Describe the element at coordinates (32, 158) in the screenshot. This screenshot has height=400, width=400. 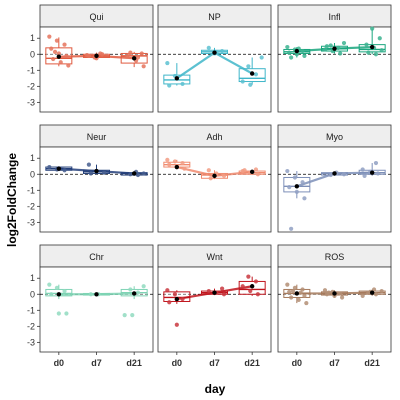
I see `y-tick-label: 1` at that location.